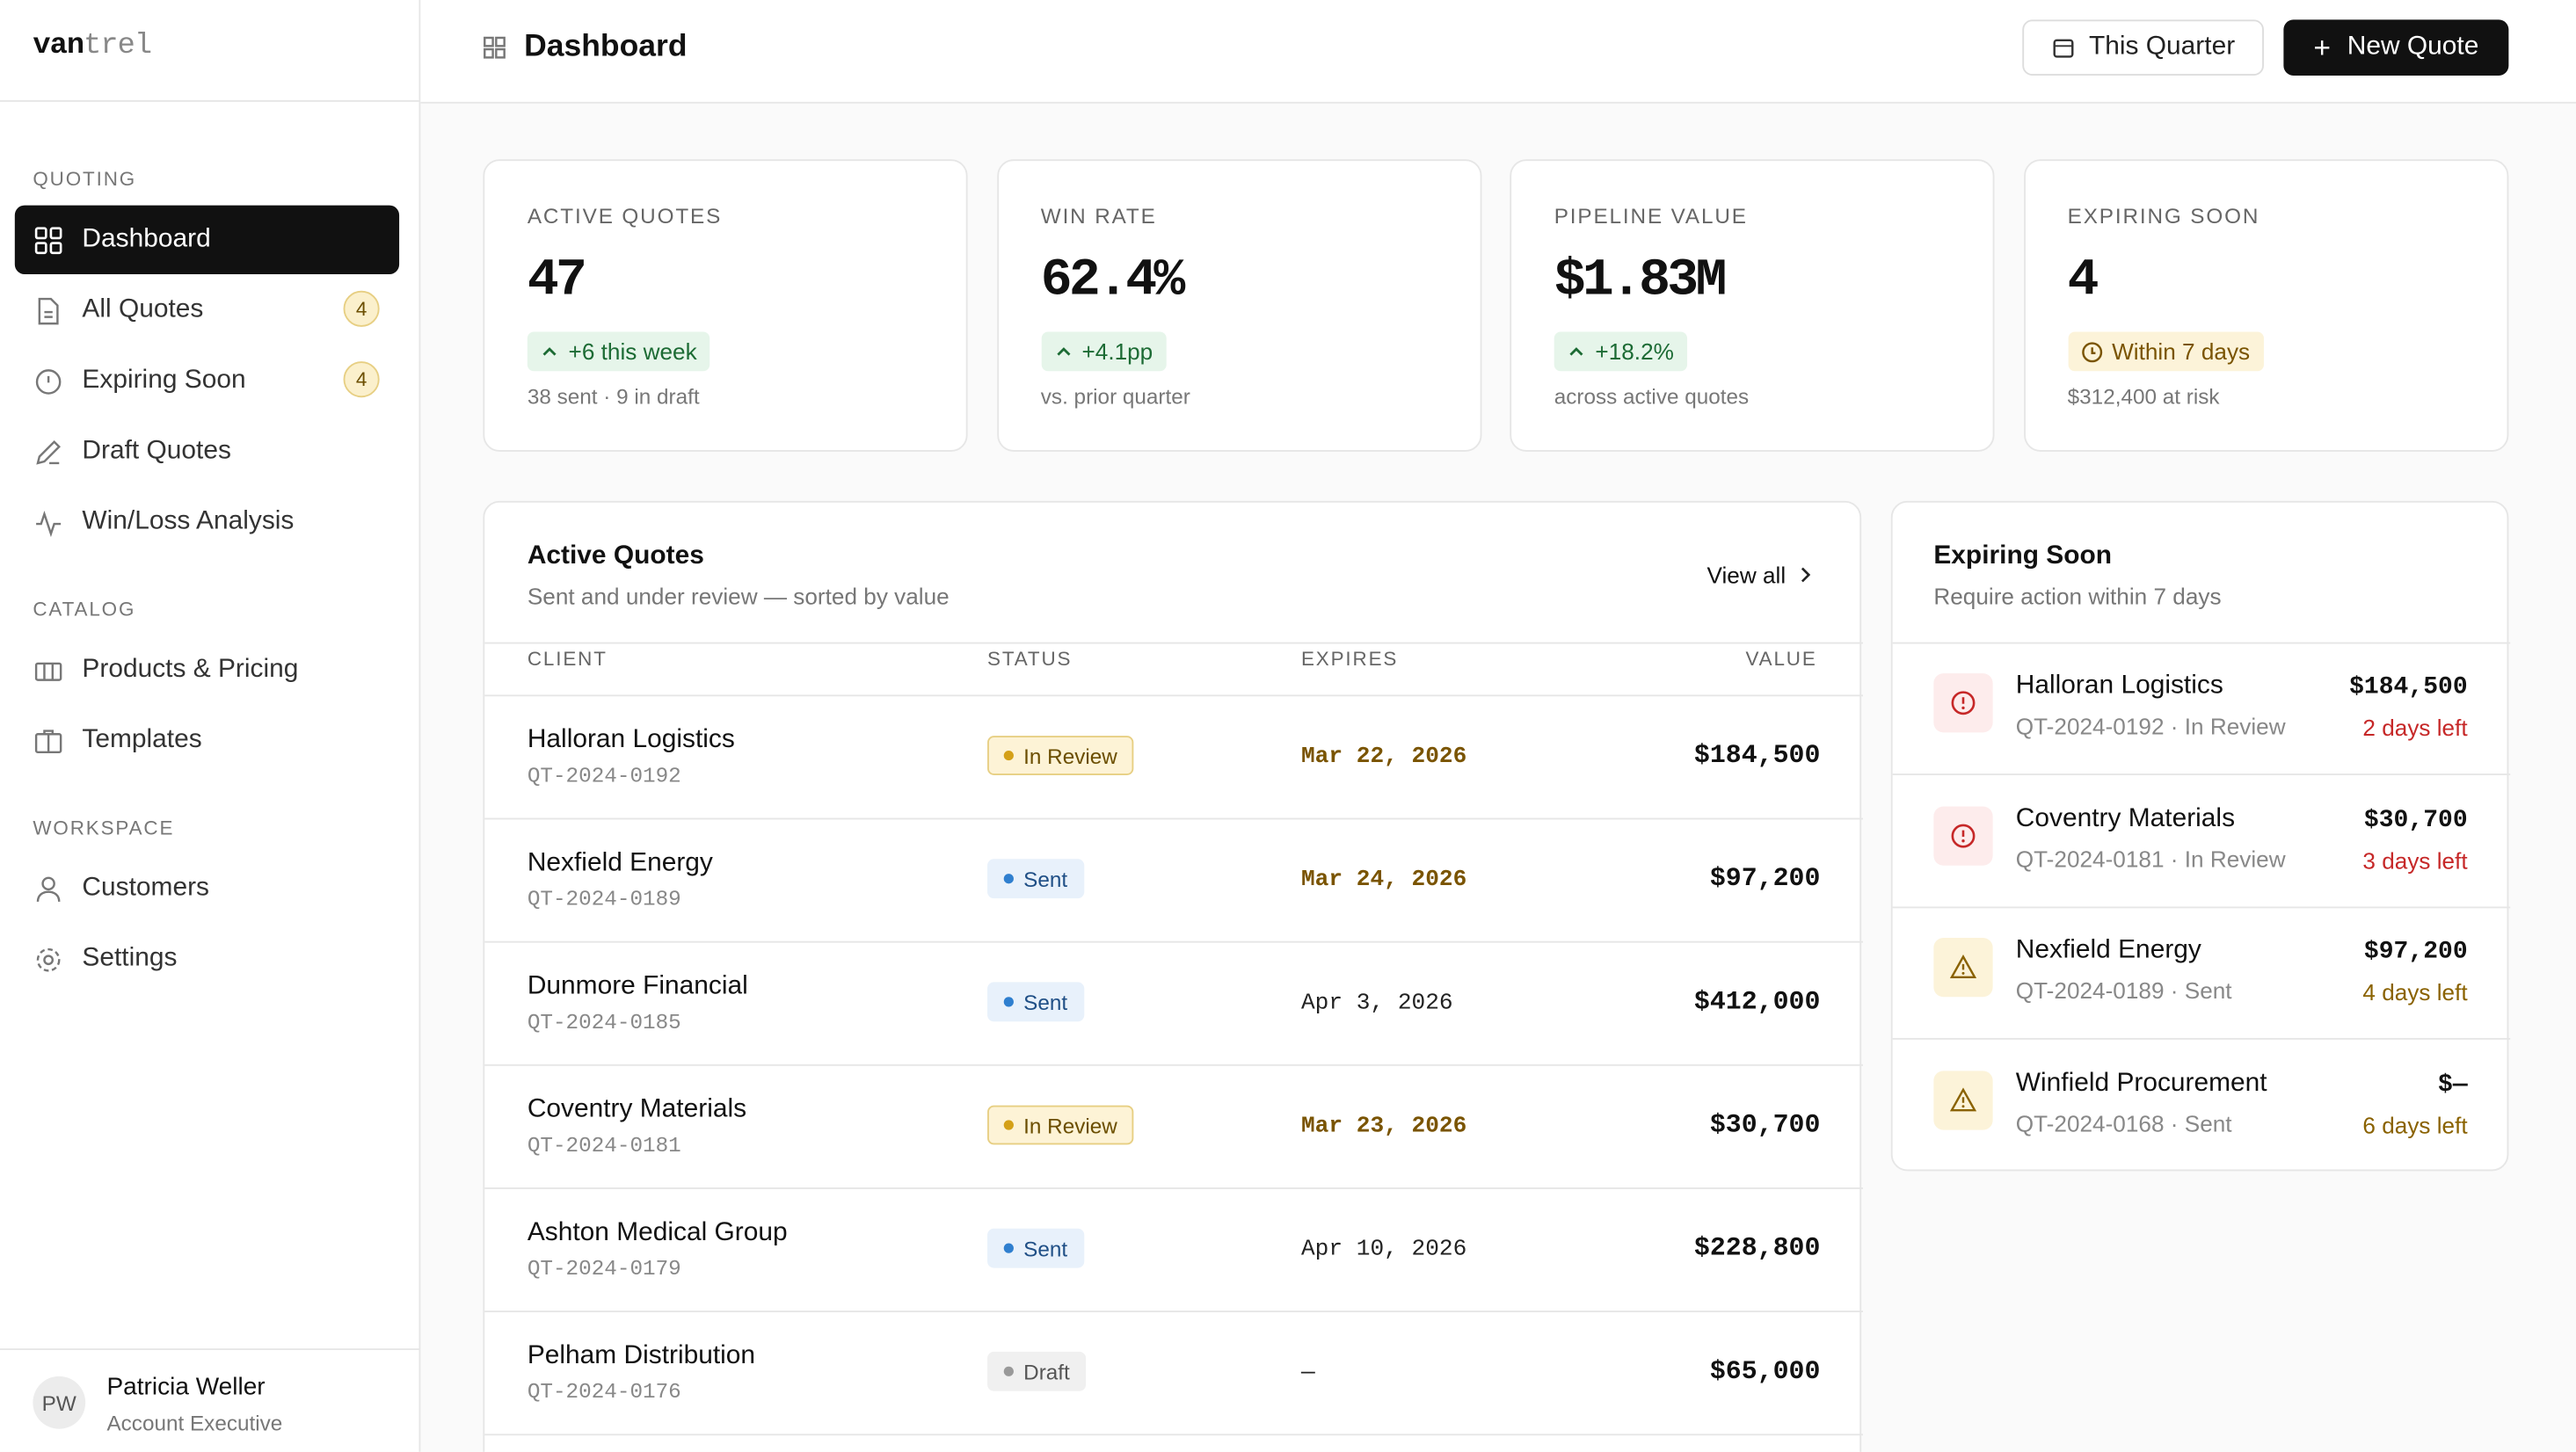 This screenshot has height=1452, width=2576. Describe the element at coordinates (1765, 878) in the screenshot. I see `quote-value: $97,200` at that location.